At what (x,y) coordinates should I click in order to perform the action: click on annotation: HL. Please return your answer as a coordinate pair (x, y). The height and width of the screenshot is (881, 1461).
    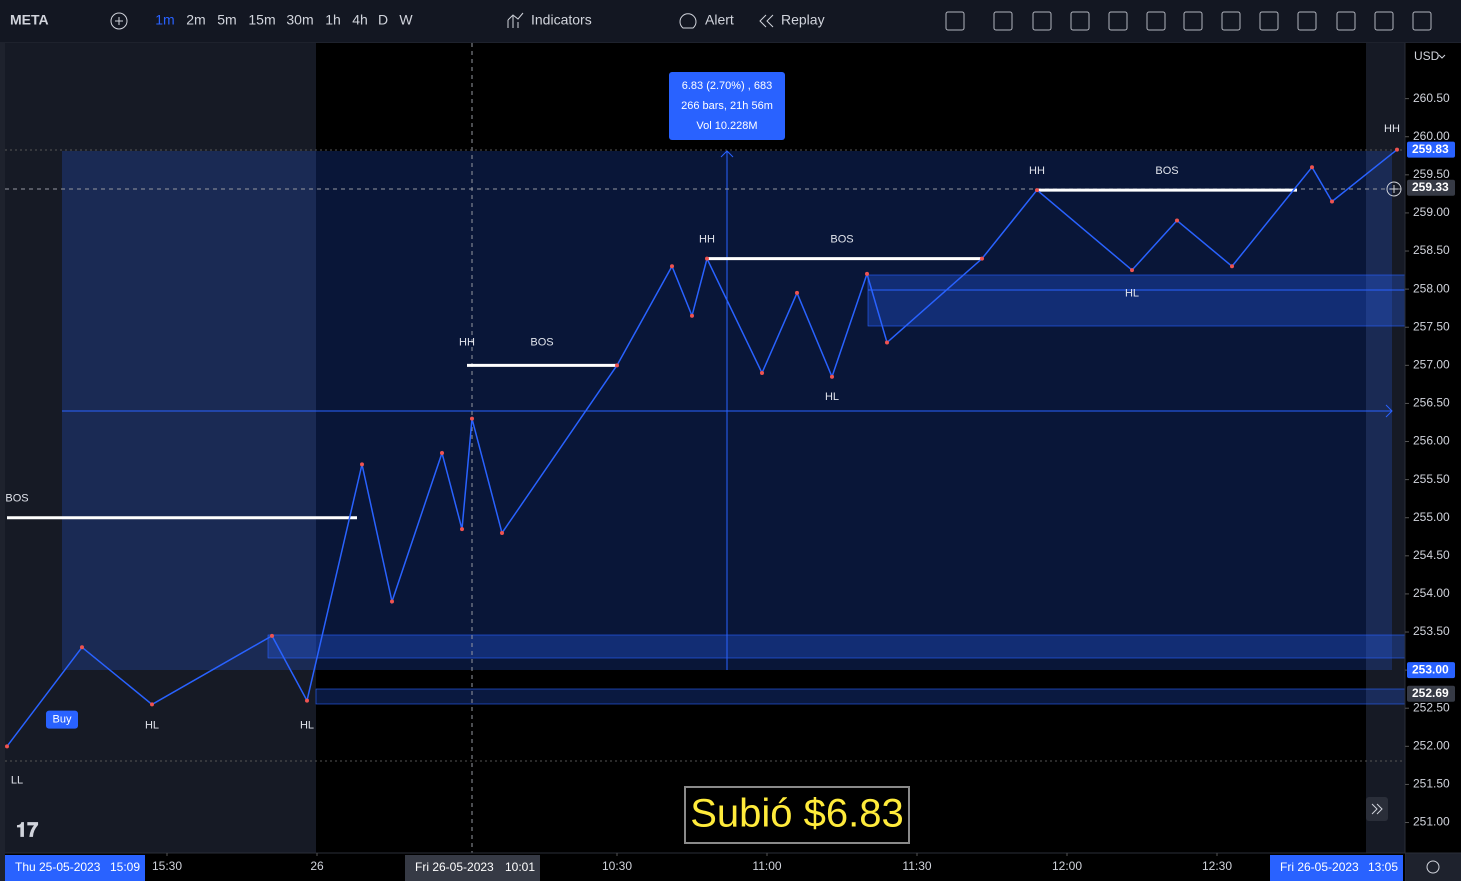
    Looking at the image, I should click on (832, 397).